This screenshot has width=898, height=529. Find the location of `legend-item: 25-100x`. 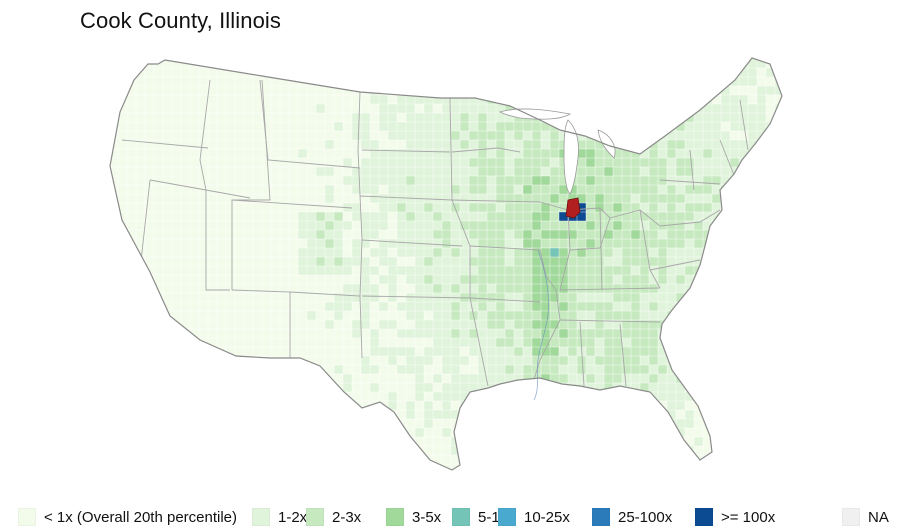

legend-item: 25-100x is located at coordinates (632, 517).